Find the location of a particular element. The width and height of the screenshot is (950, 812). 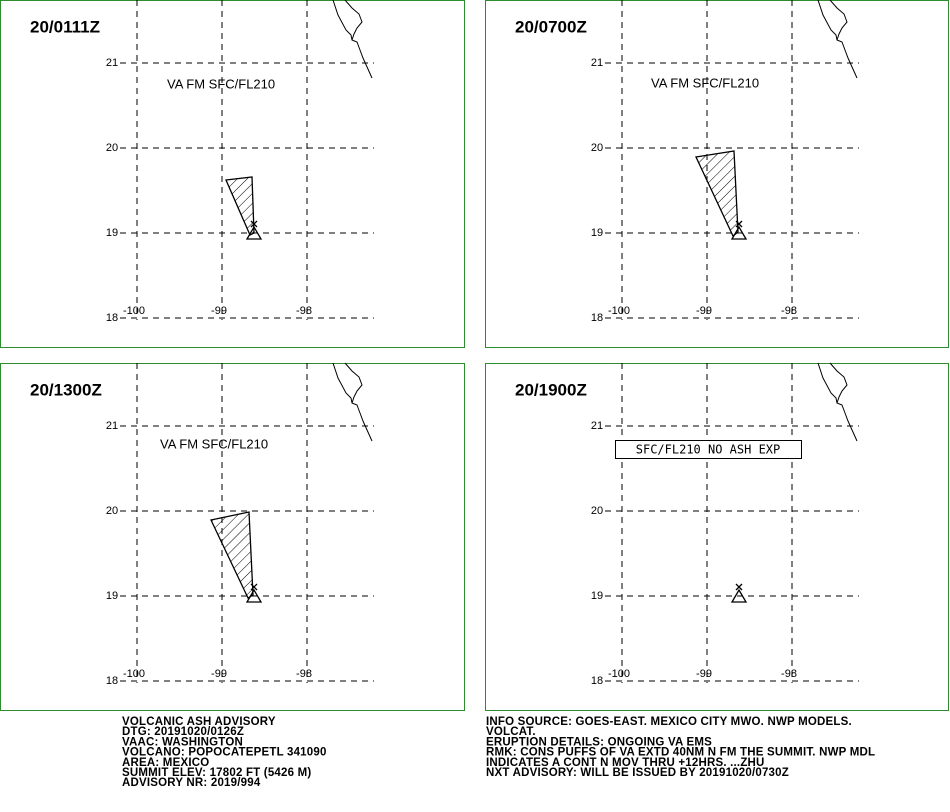

no-ash-label: SFC/FL210 NO ASH EXP is located at coordinates (708, 450).